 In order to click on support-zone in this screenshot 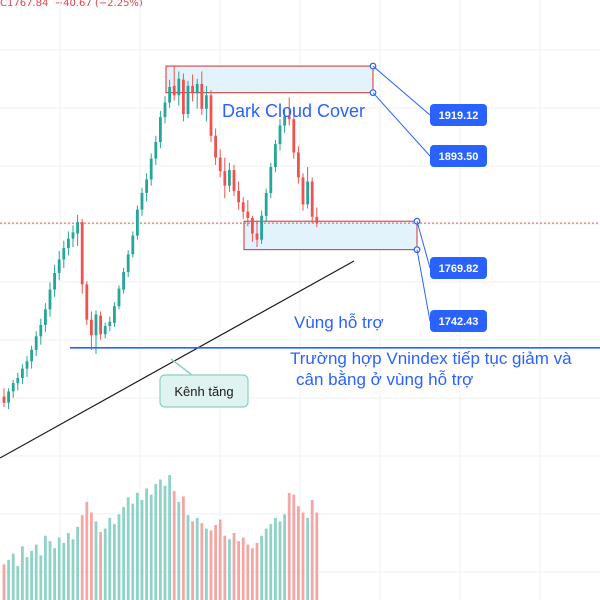, I will do `click(330, 235)`.